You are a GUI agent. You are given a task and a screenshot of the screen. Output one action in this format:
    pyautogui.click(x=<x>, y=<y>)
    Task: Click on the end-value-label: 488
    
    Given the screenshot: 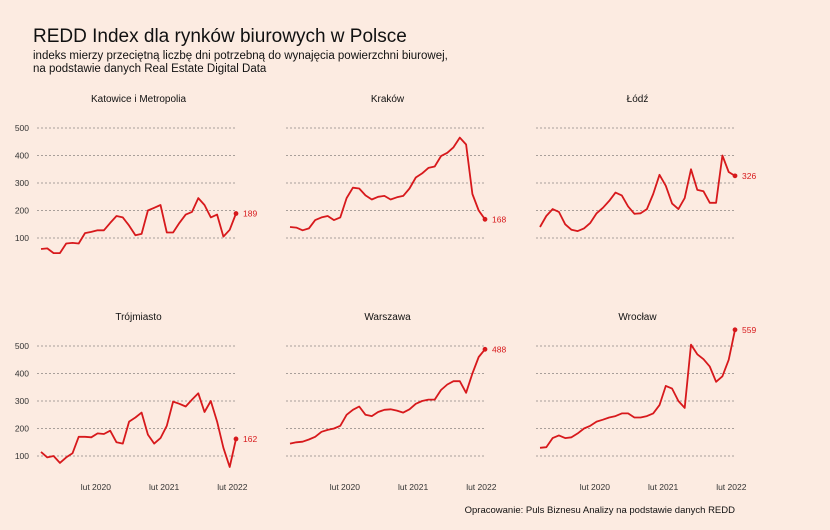 What is the action you would take?
    pyautogui.click(x=499, y=349)
    